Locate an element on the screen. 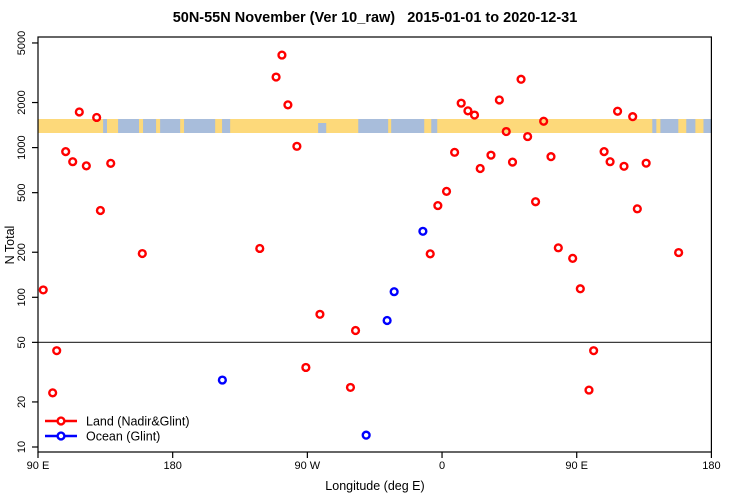 Image resolution: width=750 pixels, height=500 pixels. y-axis-ticks: 10 20 50 100 200 500 1000 2000 5000 is located at coordinates (27, 242).